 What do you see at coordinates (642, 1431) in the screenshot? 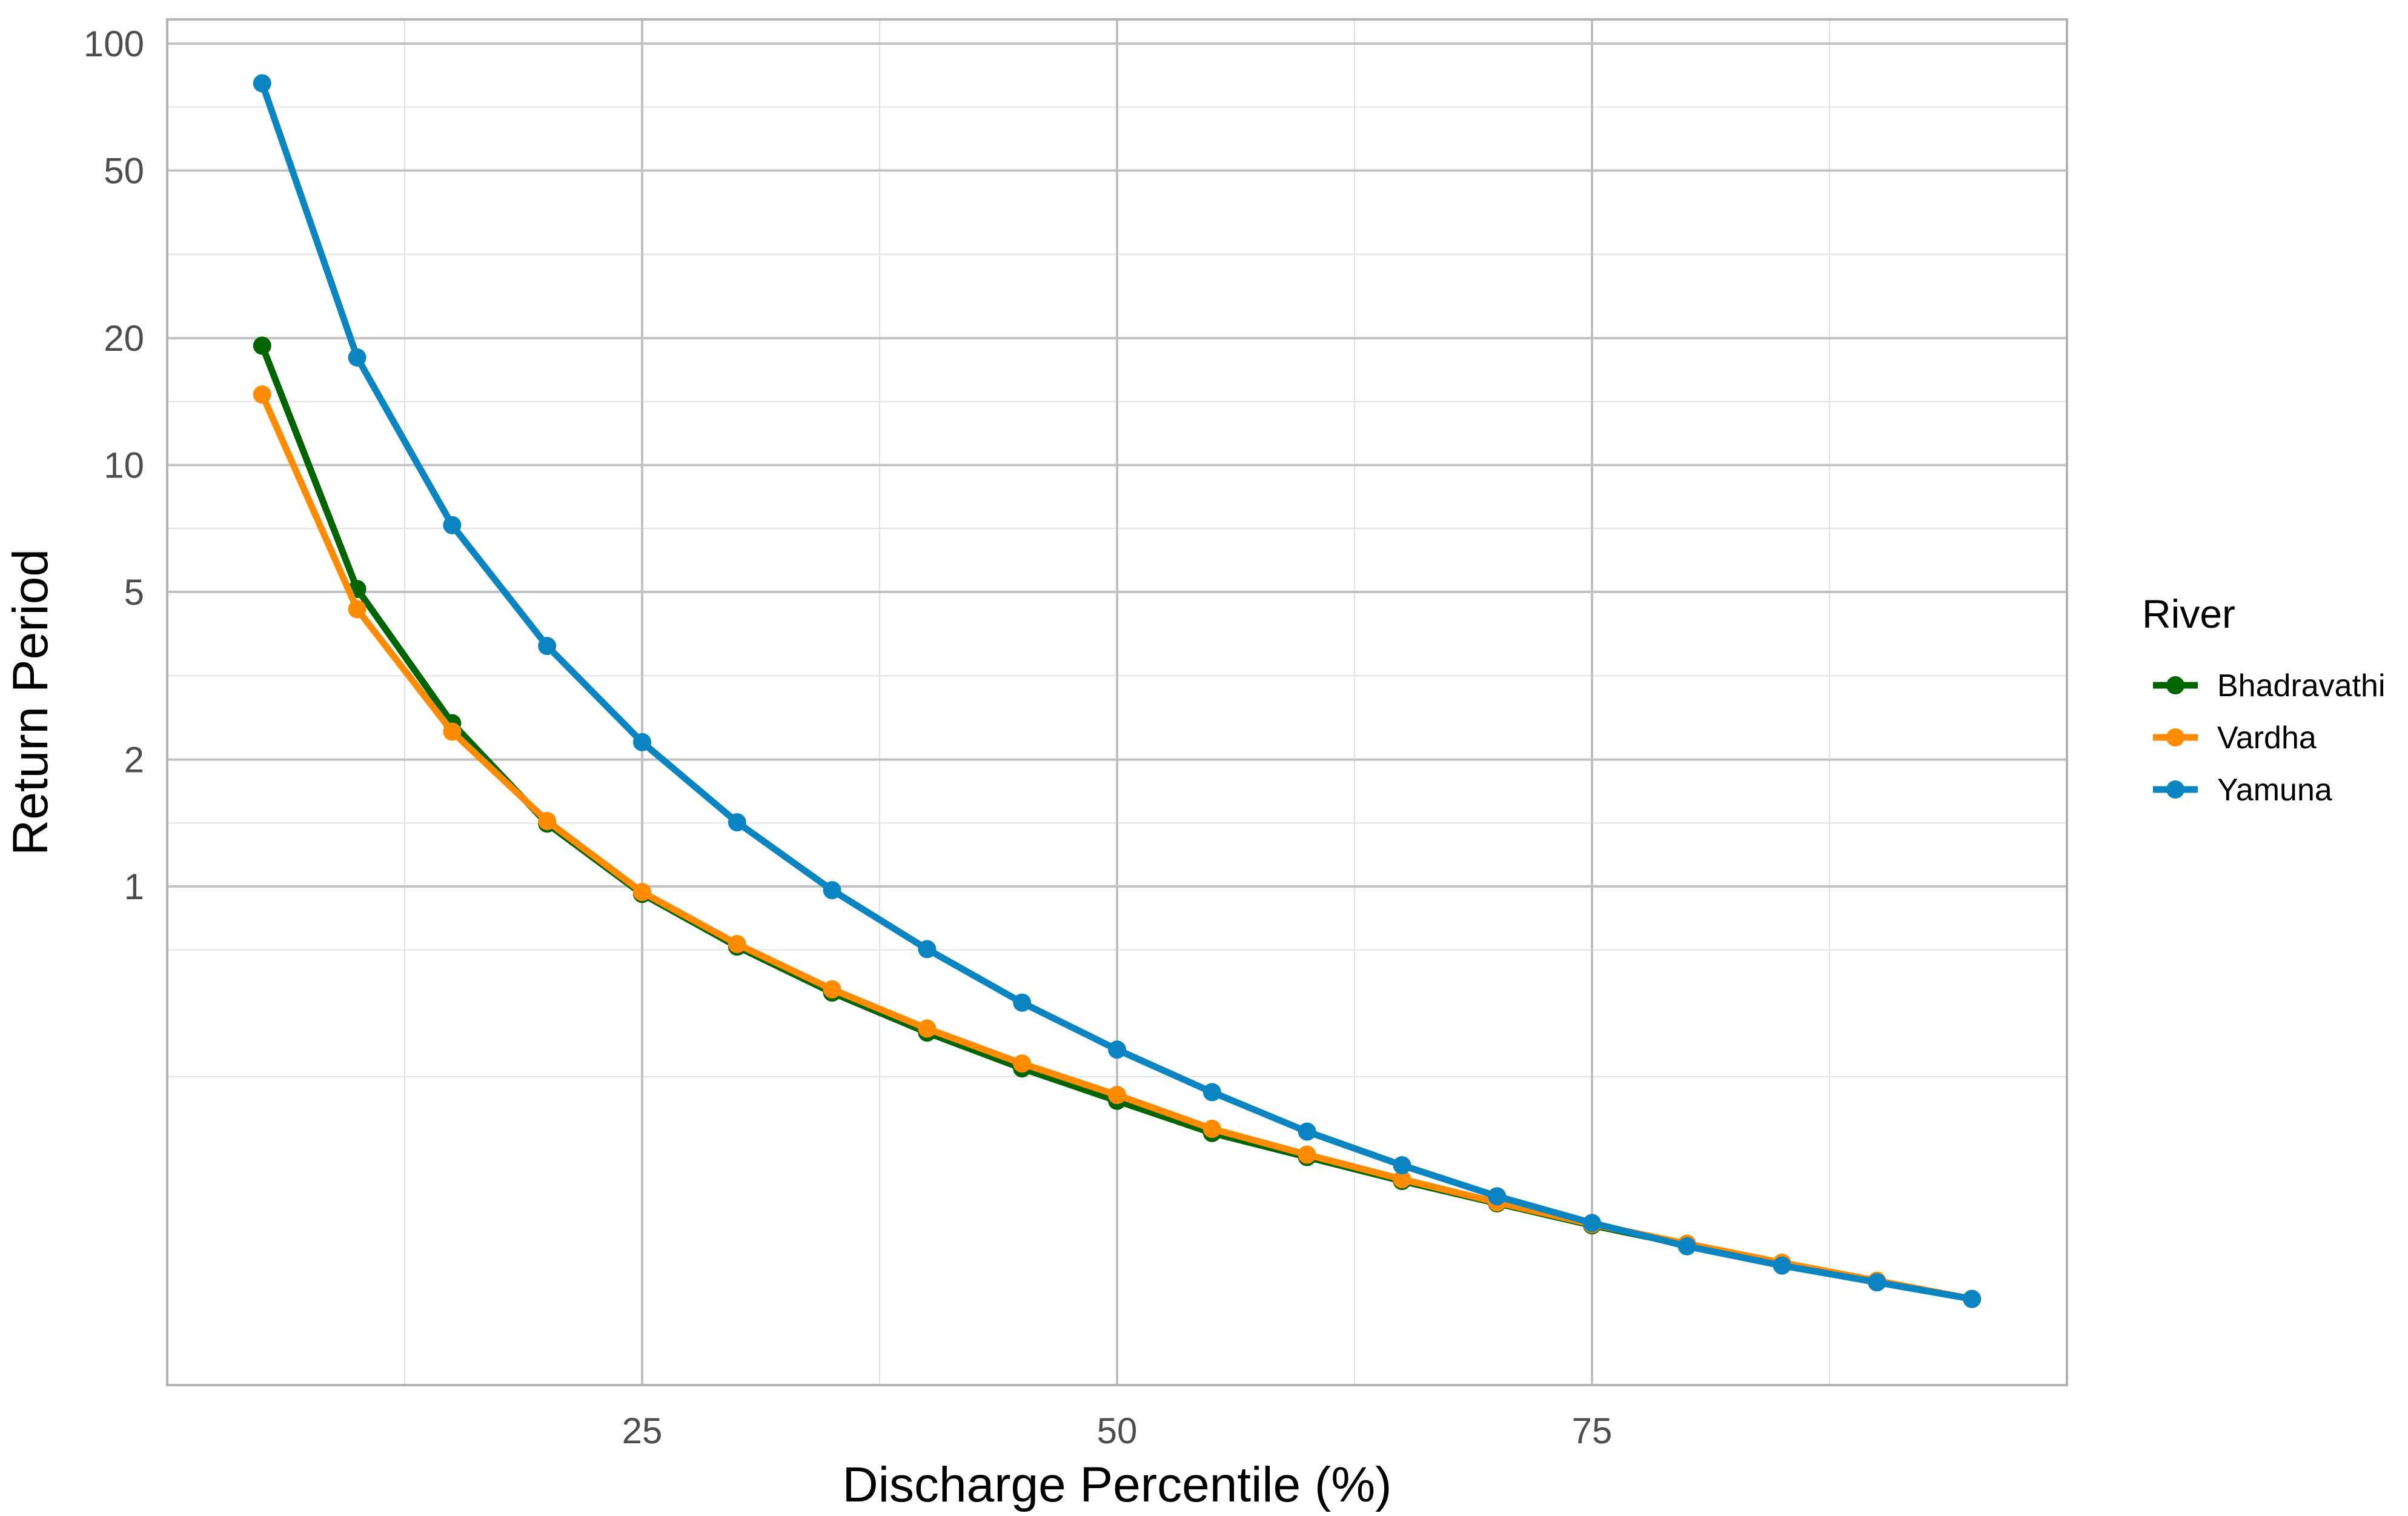
I see `x-tick-label: 25` at bounding box center [642, 1431].